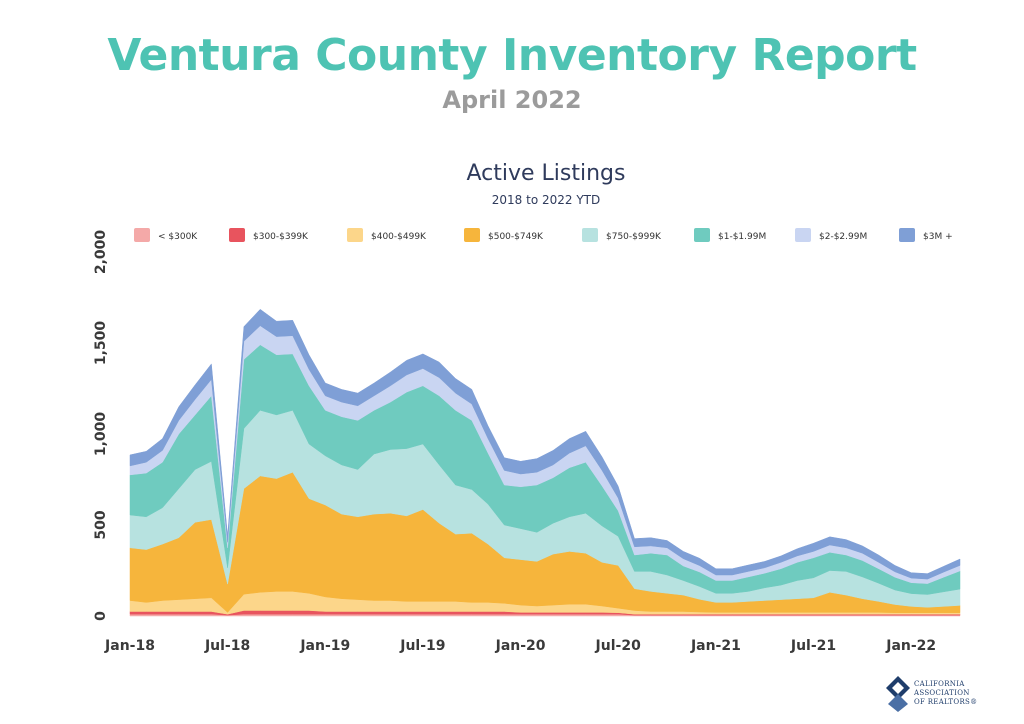 The width and height of the screenshot is (1024, 724). Describe the element at coordinates (101, 343) in the screenshot. I see `y-tick-label: 1,500` at that location.